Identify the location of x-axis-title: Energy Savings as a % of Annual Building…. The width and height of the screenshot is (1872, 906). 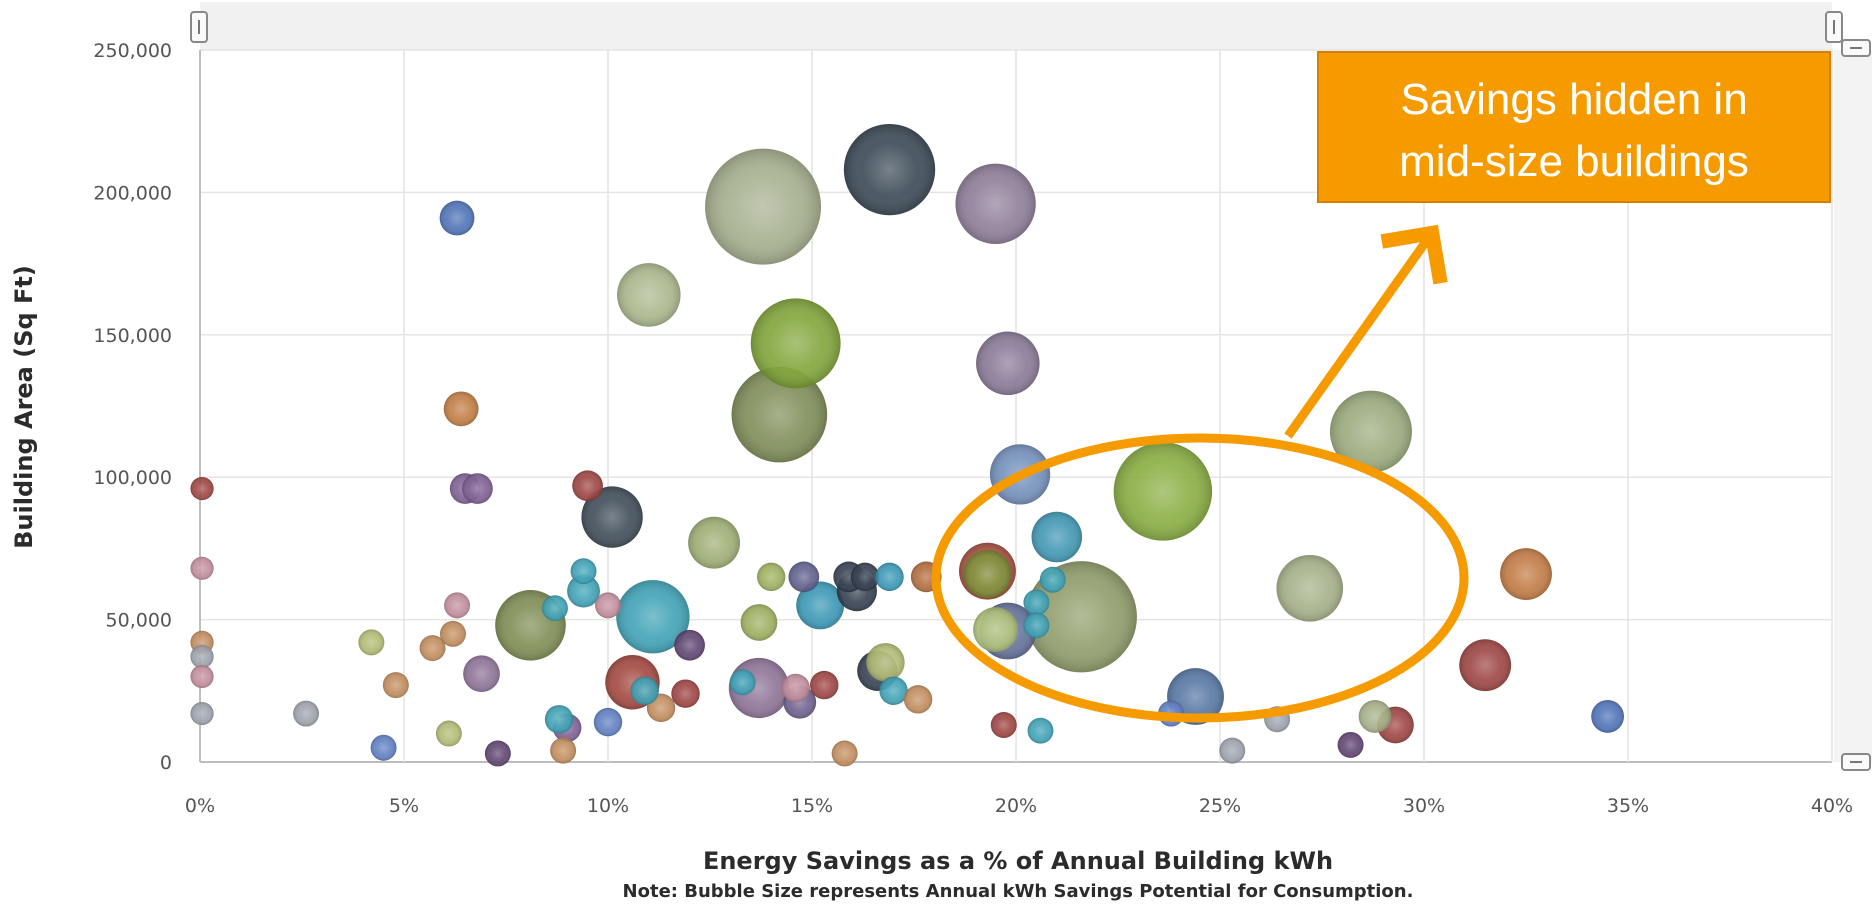
(1018, 861).